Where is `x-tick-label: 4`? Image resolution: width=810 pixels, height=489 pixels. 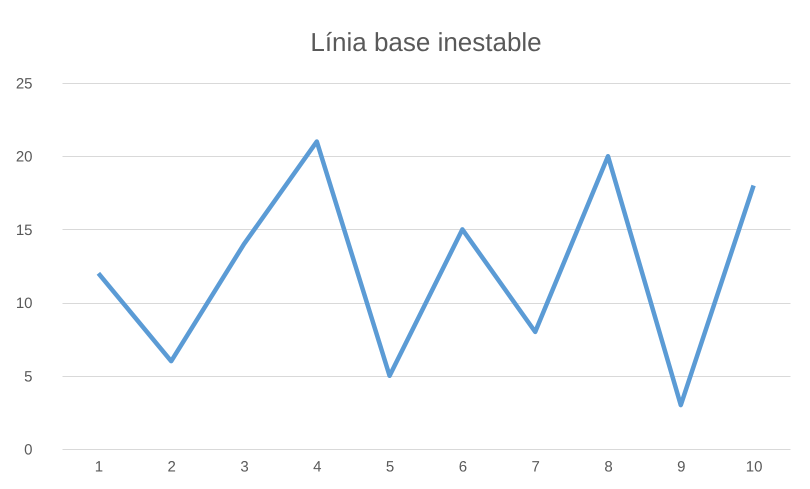
x-tick-label: 4 is located at coordinates (317, 467).